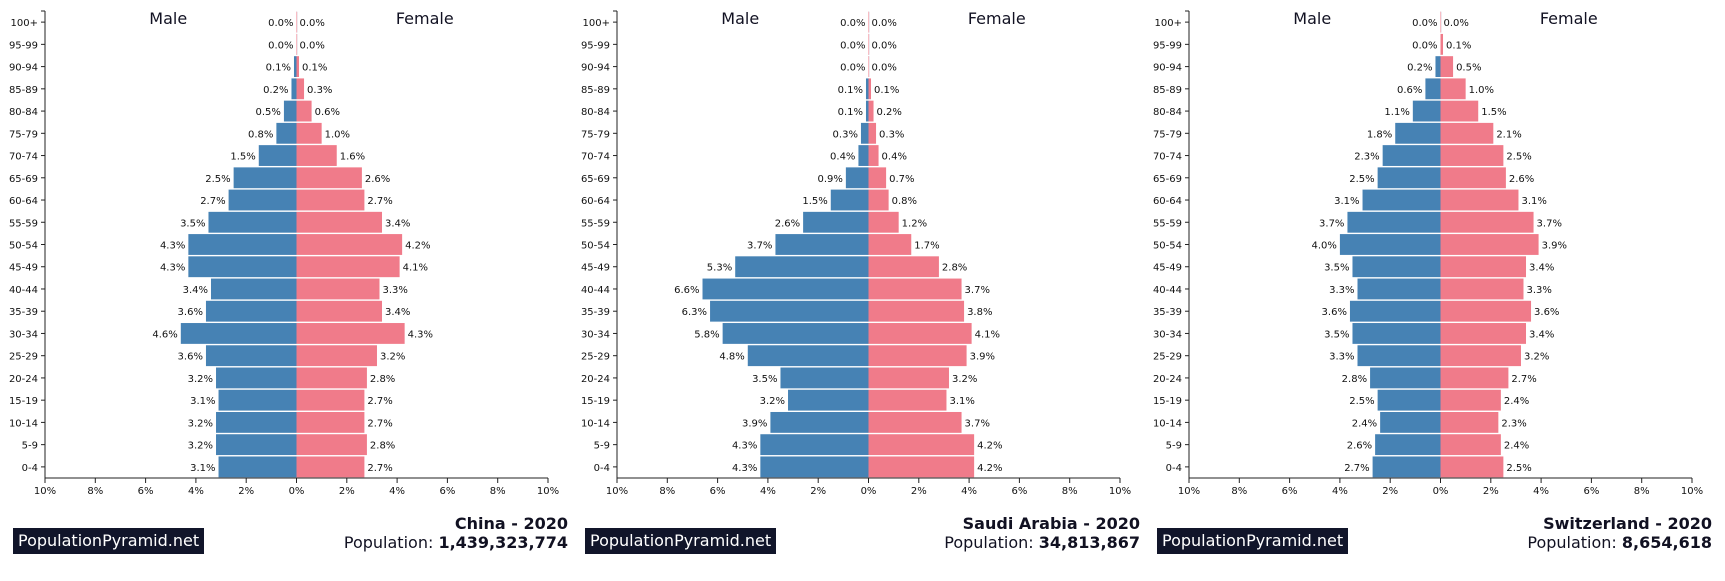 The width and height of the screenshot is (1725, 581). Describe the element at coordinates (172, 246) in the screenshot. I see `male-value-label: 4.3%` at that location.